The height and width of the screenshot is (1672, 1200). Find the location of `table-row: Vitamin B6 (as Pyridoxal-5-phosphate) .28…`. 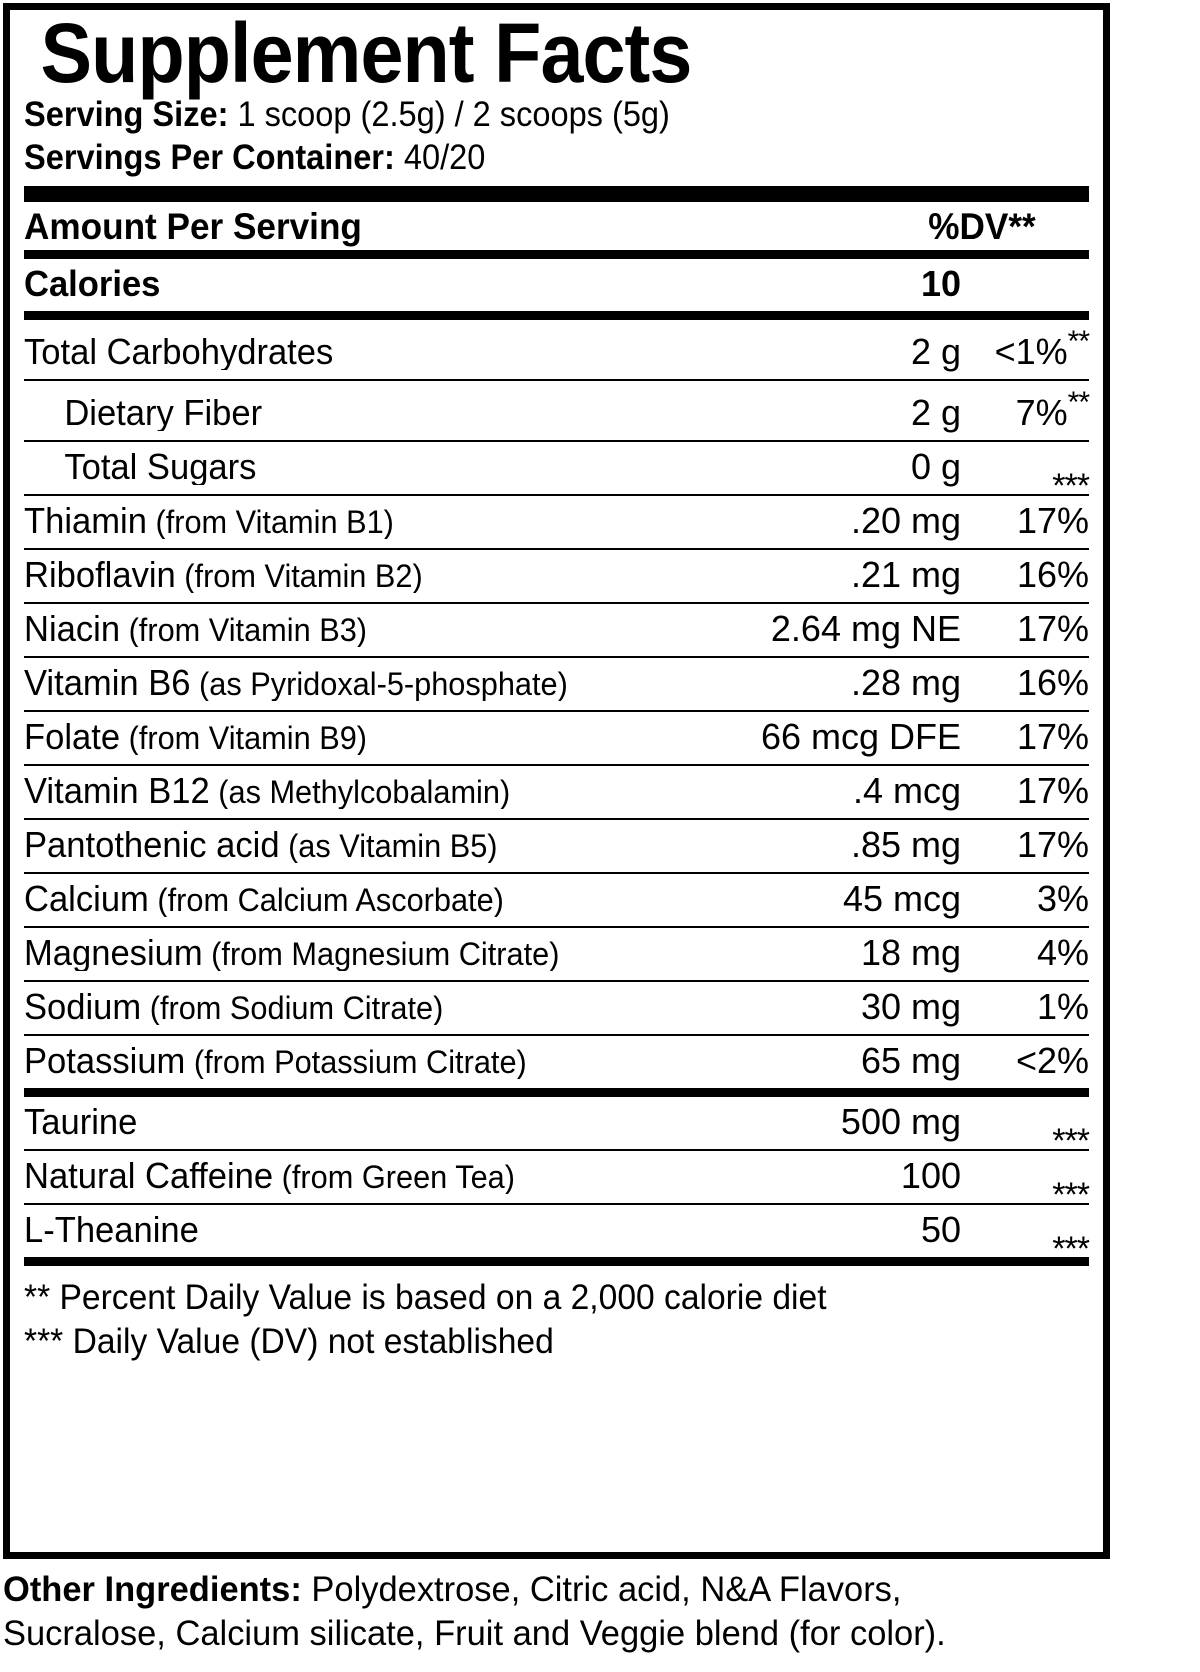

table-row: Vitamin B6 (as Pyridoxal-5-phosphate) .28… is located at coordinates (556, 684).